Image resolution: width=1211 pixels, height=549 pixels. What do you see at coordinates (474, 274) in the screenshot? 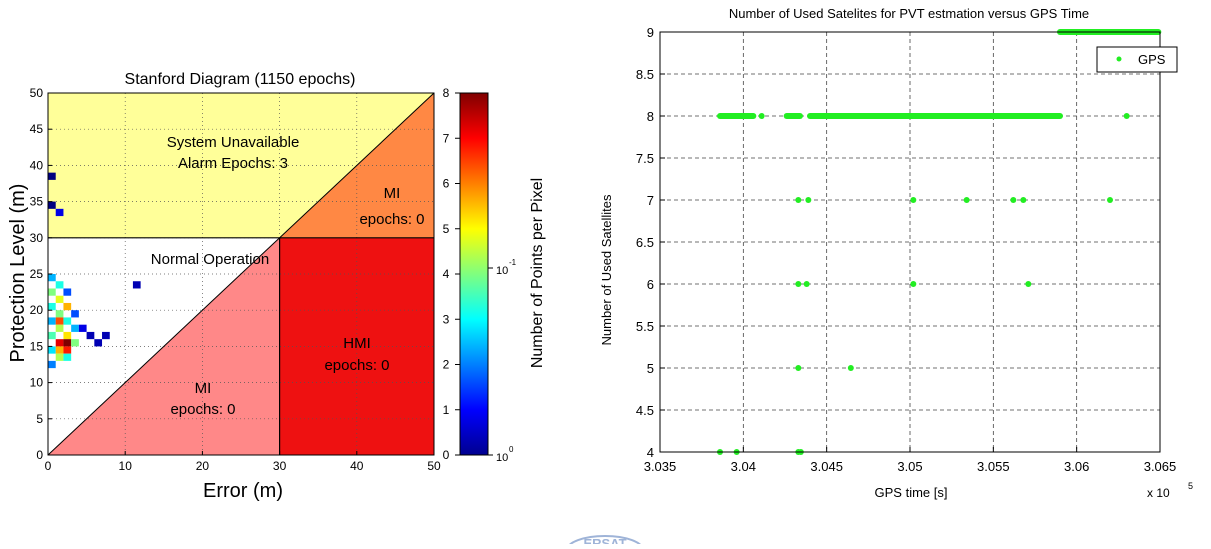
I see `colorbar-gradient` at bounding box center [474, 274].